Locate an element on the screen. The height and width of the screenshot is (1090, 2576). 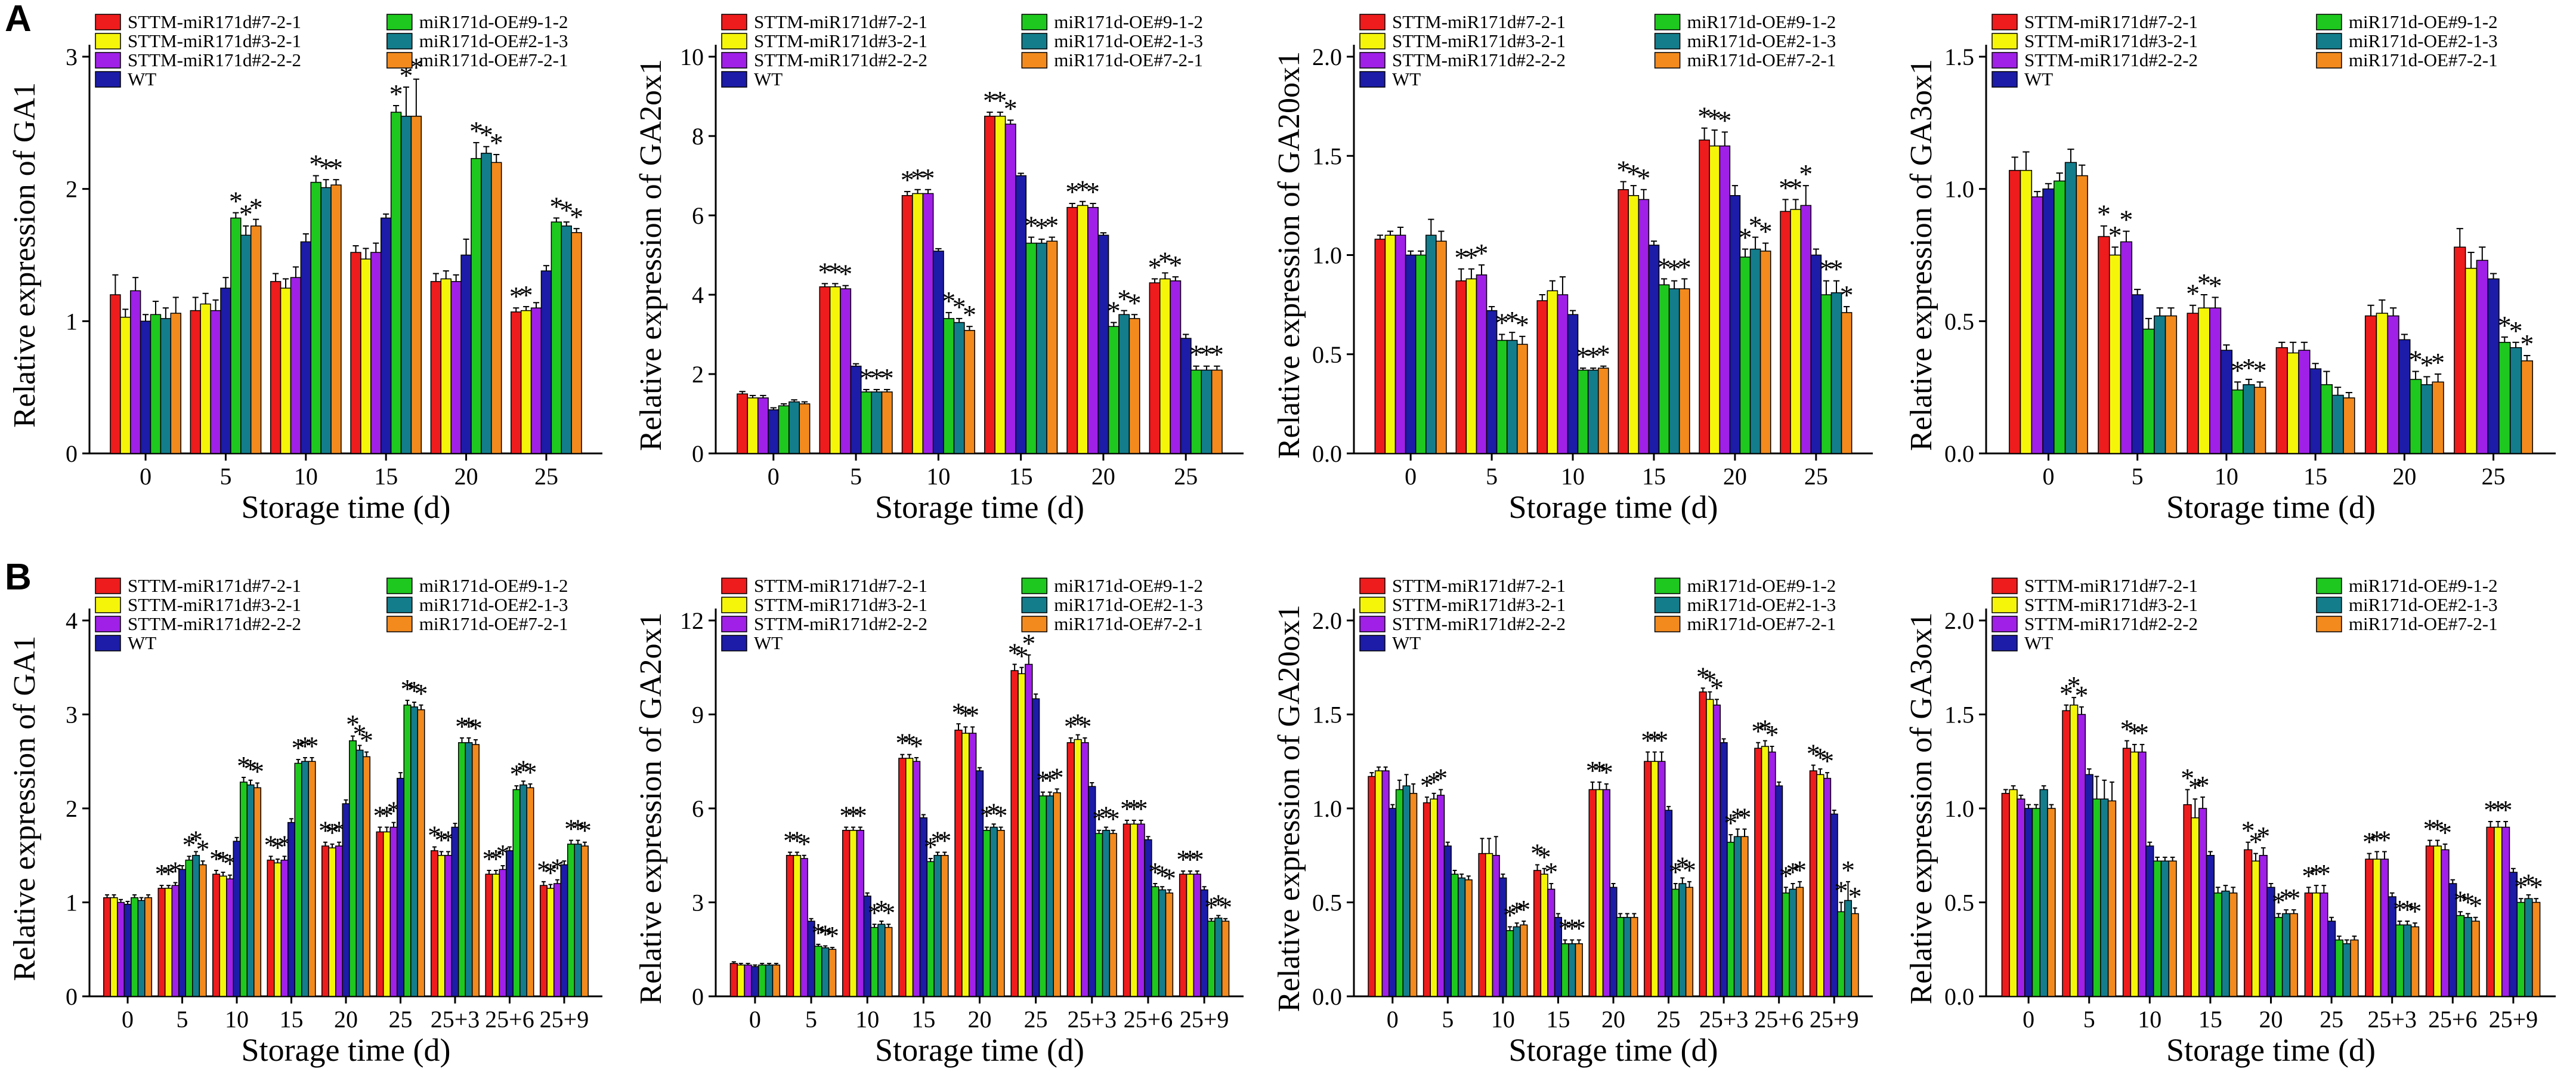
y-tick-label: 1.5 is located at coordinates (1327, 156).